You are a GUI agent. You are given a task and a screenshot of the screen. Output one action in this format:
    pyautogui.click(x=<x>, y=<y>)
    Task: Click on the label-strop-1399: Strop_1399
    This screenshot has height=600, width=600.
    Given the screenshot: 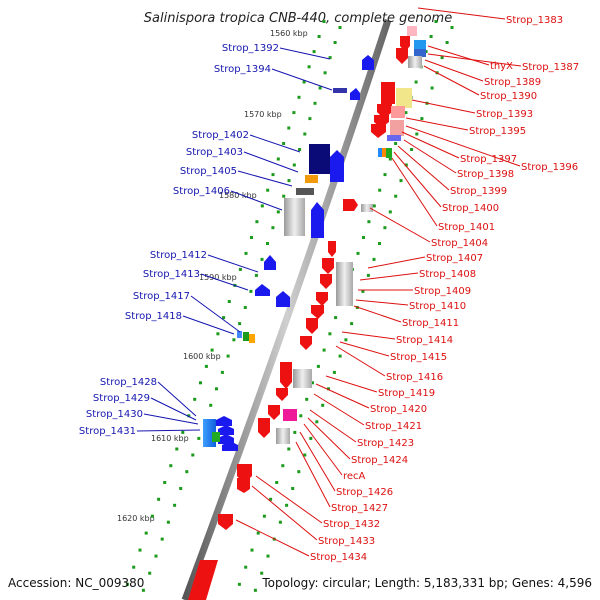 What is the action you would take?
    pyautogui.click(x=478, y=191)
    